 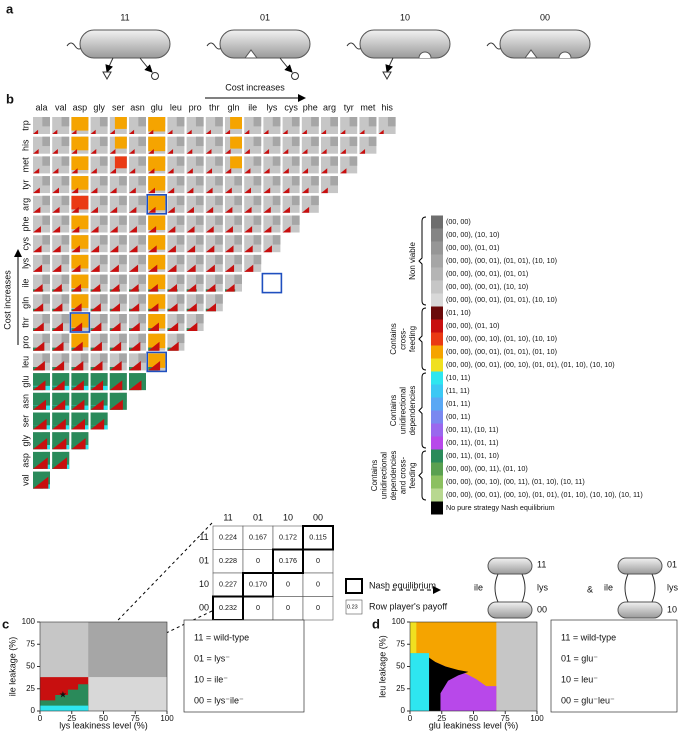 I want to click on group-label: unidirectional, so click(x=403, y=410).